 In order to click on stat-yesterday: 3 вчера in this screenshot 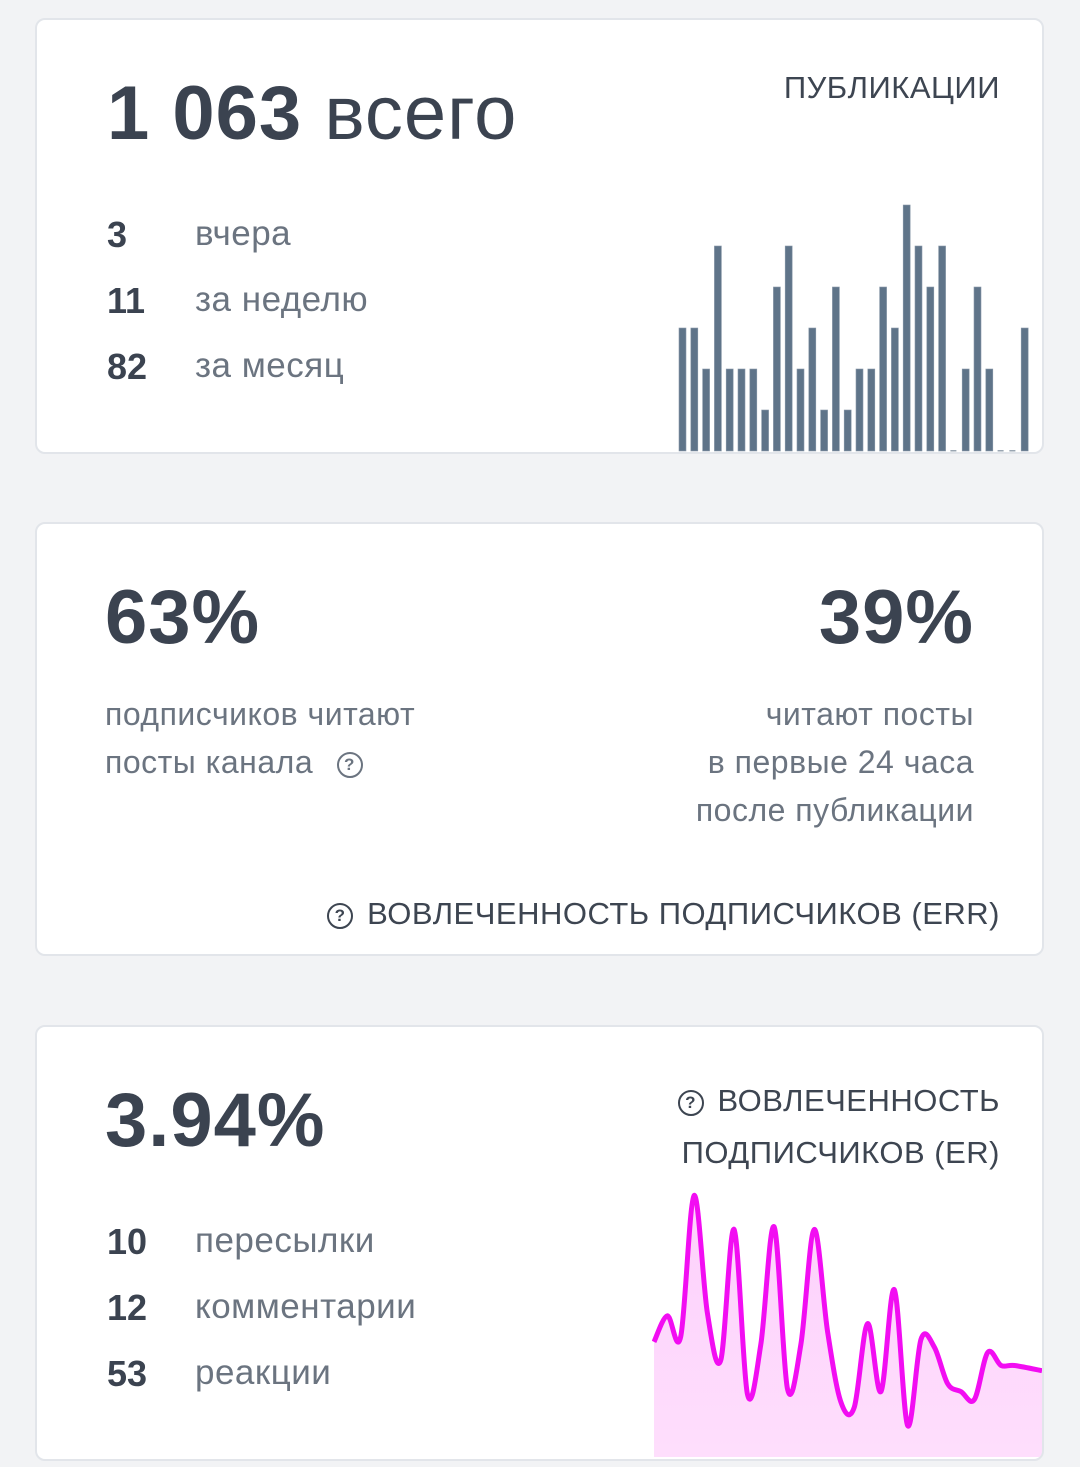, I will do `click(199, 234)`.